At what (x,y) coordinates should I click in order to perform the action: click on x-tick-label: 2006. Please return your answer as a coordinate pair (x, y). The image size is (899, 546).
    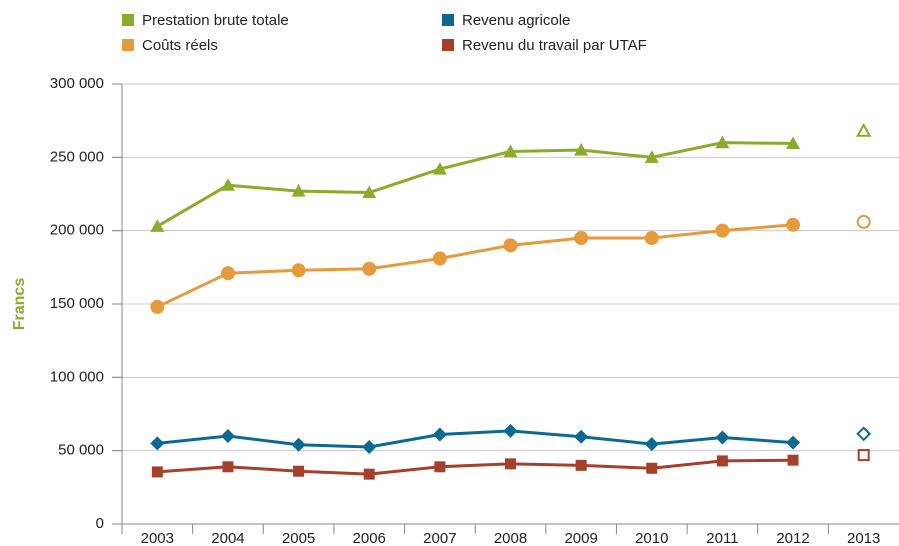
    Looking at the image, I should click on (369, 538).